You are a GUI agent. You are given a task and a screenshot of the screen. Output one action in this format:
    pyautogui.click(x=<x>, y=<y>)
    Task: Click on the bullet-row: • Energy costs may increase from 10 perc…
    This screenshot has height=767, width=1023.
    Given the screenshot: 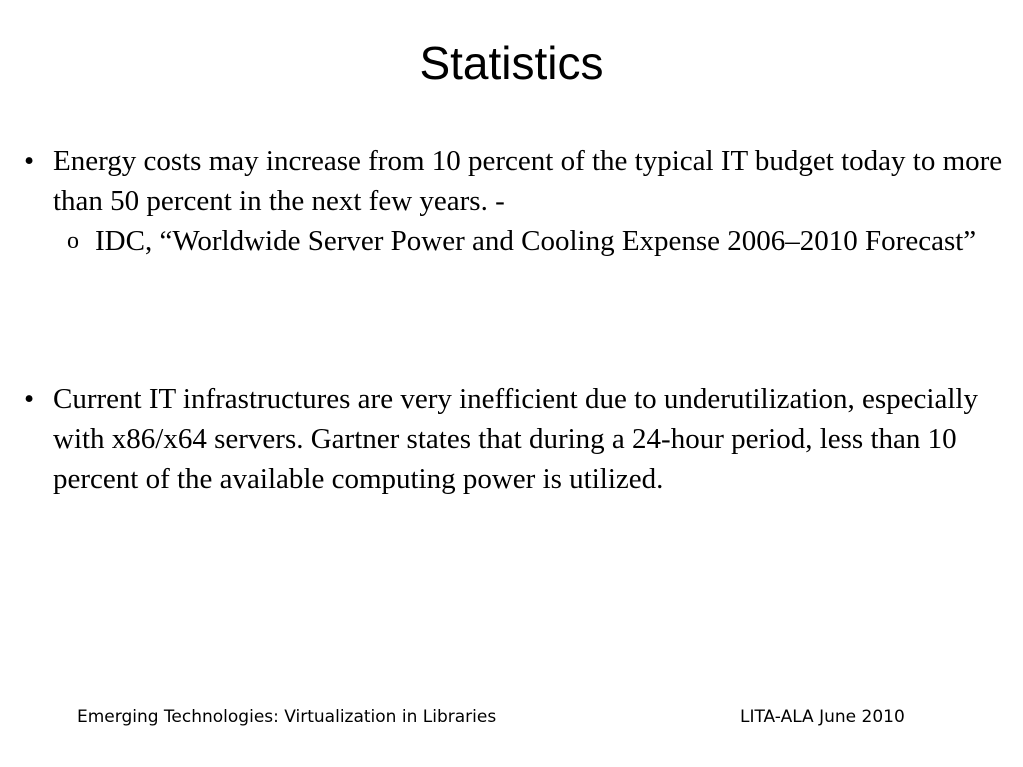 What is the action you would take?
    pyautogui.click(x=515, y=181)
    